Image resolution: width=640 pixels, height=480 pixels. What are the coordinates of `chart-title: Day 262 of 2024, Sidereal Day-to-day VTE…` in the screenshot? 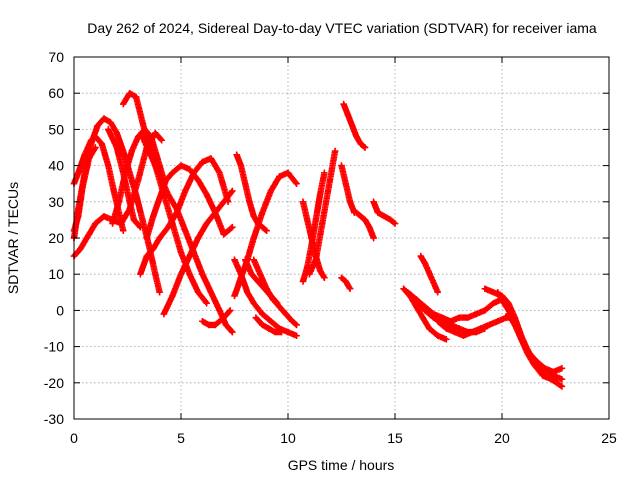 It's located at (342, 28).